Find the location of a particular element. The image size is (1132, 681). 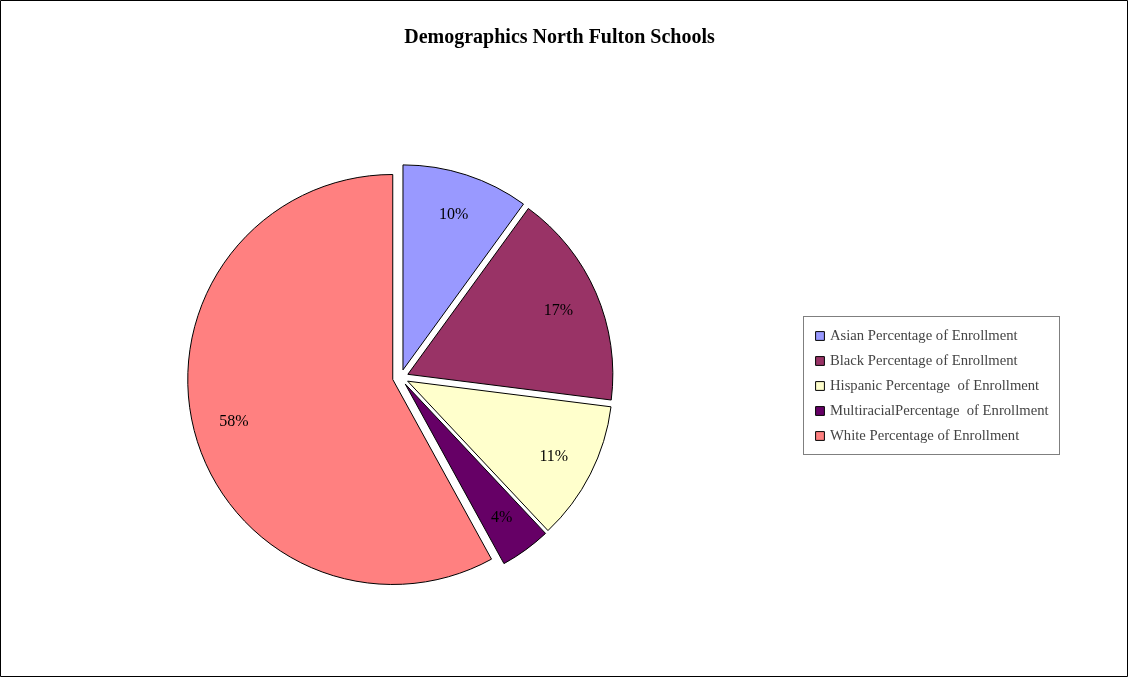

data-label: 4% is located at coordinates (501, 517).